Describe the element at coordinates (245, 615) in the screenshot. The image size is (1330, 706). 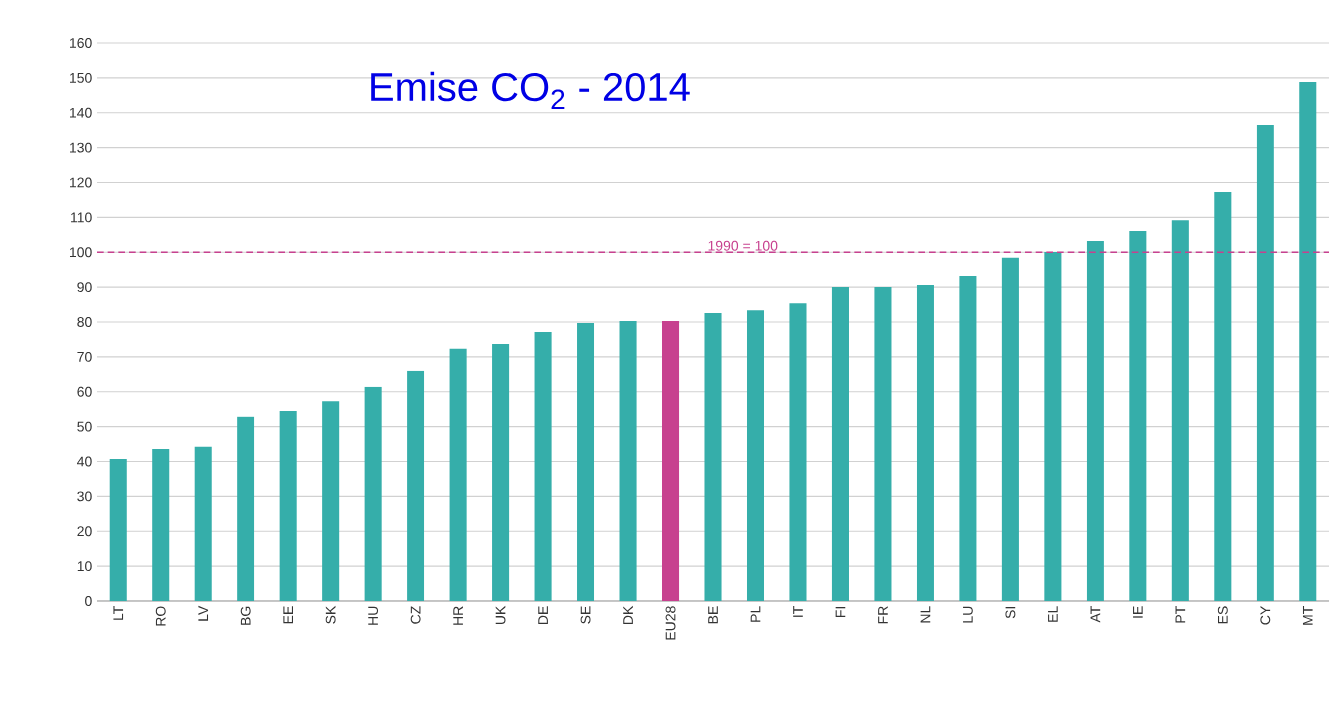
I see `x-tick-label: BG` at that location.